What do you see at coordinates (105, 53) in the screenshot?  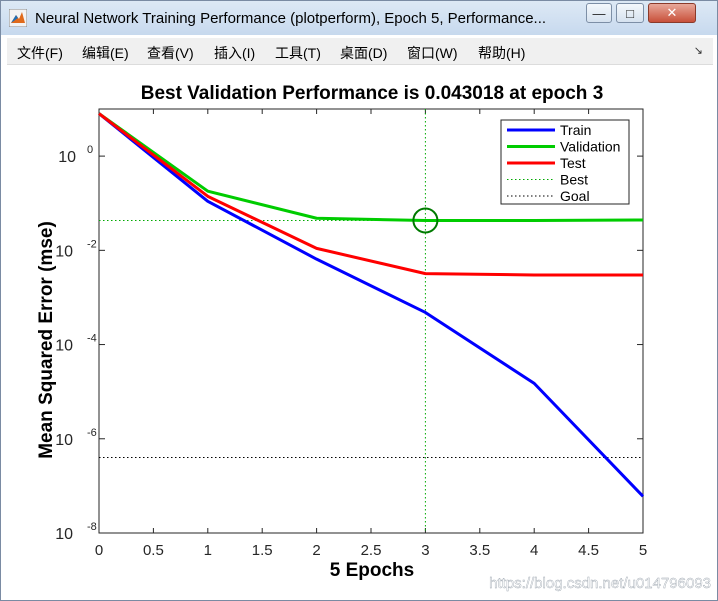 I see `menu-edit: 编辑(E)` at bounding box center [105, 53].